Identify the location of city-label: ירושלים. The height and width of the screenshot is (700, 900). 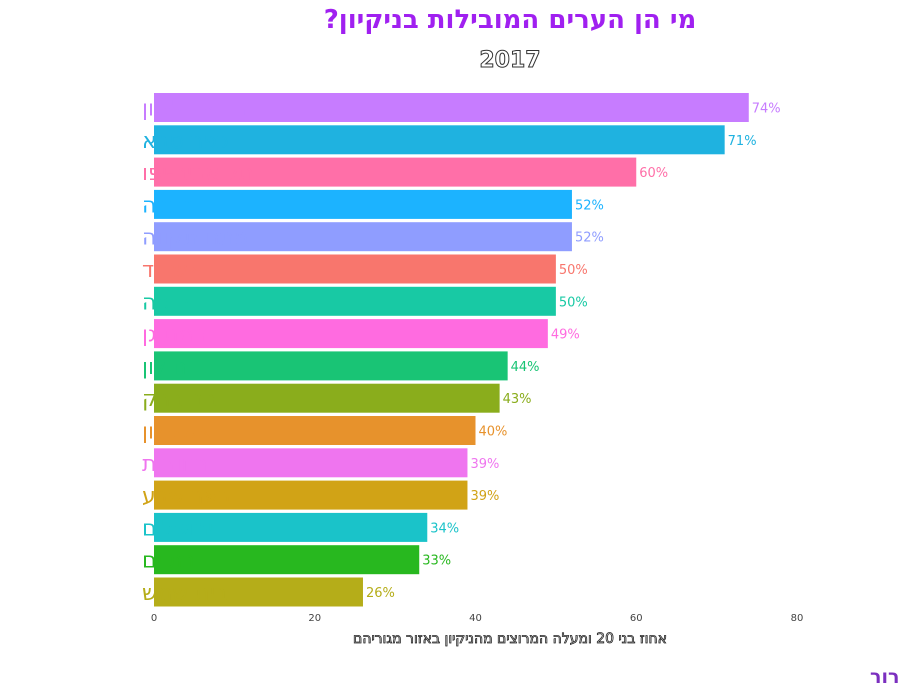
(177, 528).